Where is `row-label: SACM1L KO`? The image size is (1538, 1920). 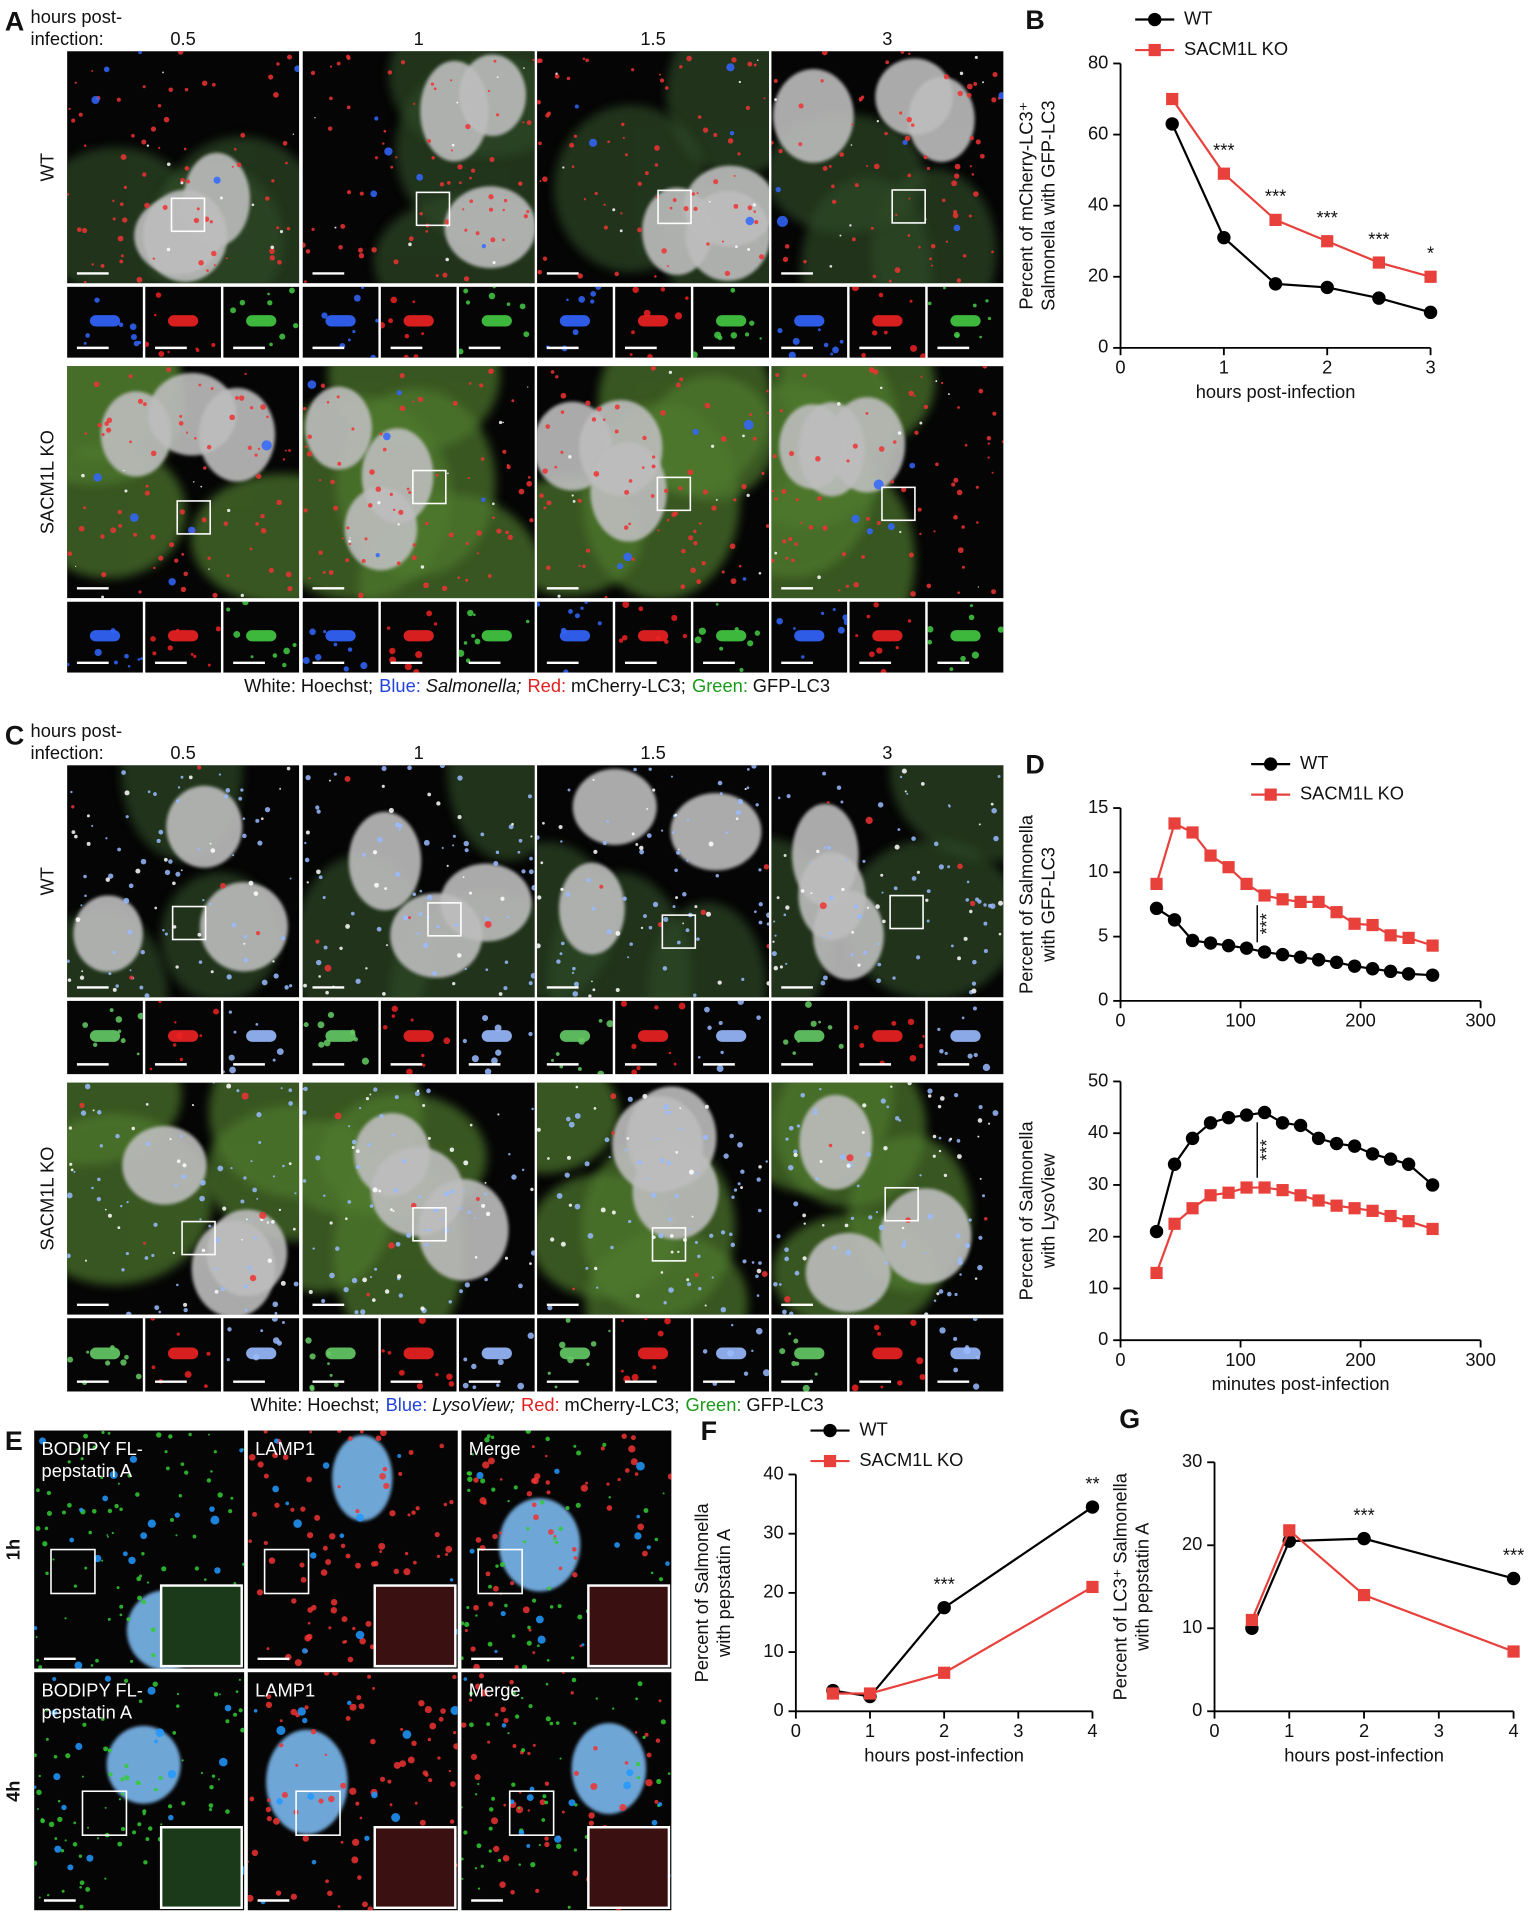 row-label: SACM1L KO is located at coordinates (47, 1199).